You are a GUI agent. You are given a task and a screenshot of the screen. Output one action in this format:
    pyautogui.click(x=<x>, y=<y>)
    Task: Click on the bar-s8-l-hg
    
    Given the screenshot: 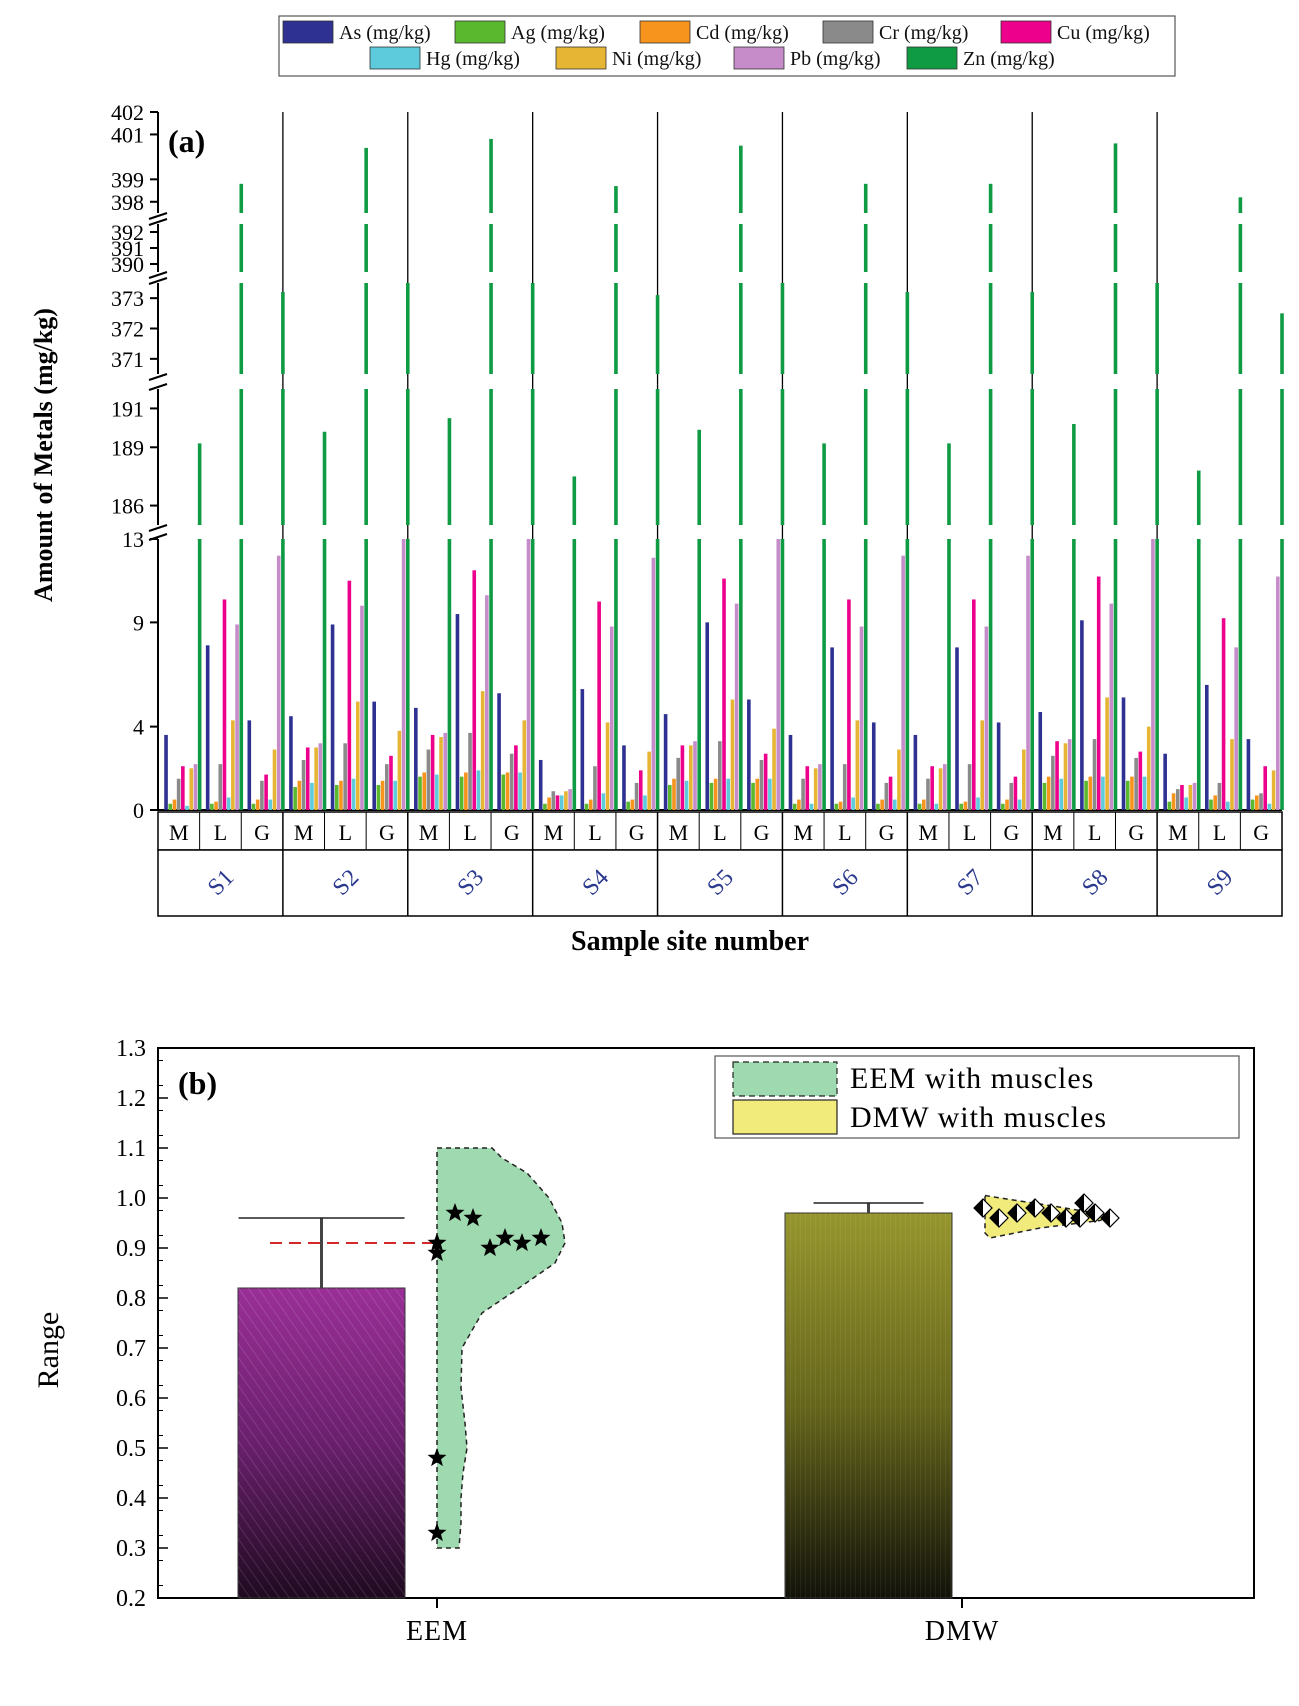 What is the action you would take?
    pyautogui.click(x=1103, y=793)
    